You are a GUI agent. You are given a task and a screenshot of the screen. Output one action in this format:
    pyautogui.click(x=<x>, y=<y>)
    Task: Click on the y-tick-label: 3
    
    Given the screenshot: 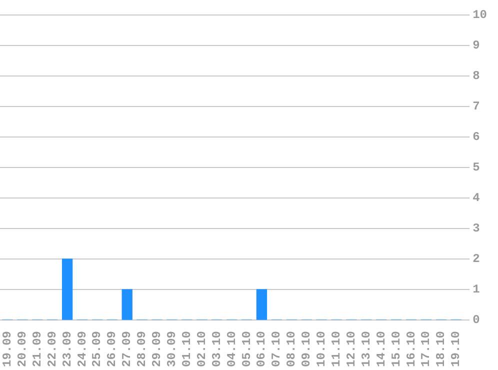 What is the action you would take?
    pyautogui.click(x=476, y=229)
    